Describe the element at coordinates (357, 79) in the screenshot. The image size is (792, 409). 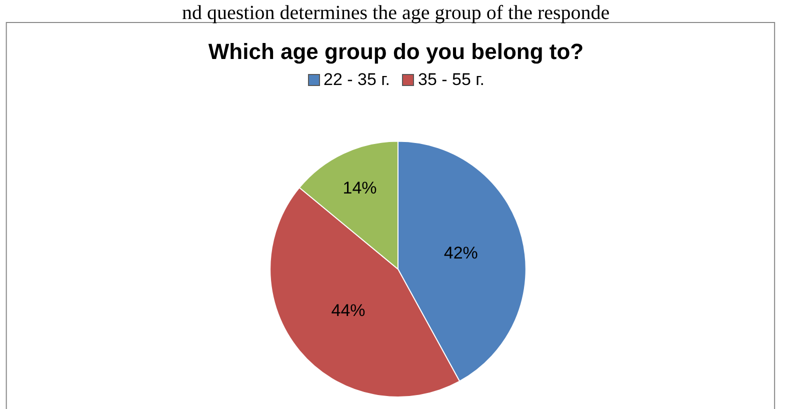
I see `legend-label: 22 - 35 г.` at that location.